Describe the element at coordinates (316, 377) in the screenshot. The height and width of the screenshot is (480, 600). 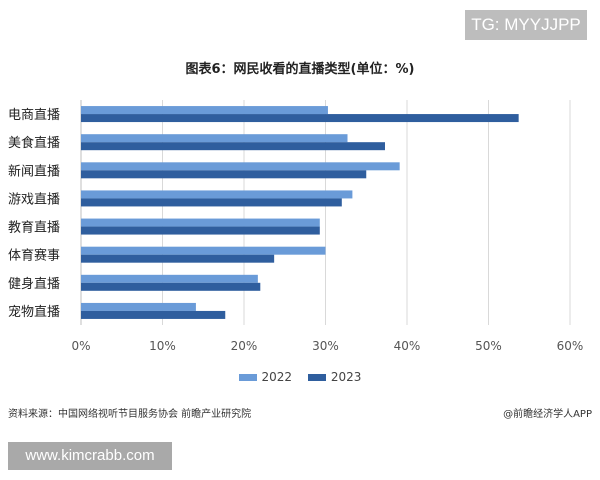
I see `legend-swatch-2023` at that location.